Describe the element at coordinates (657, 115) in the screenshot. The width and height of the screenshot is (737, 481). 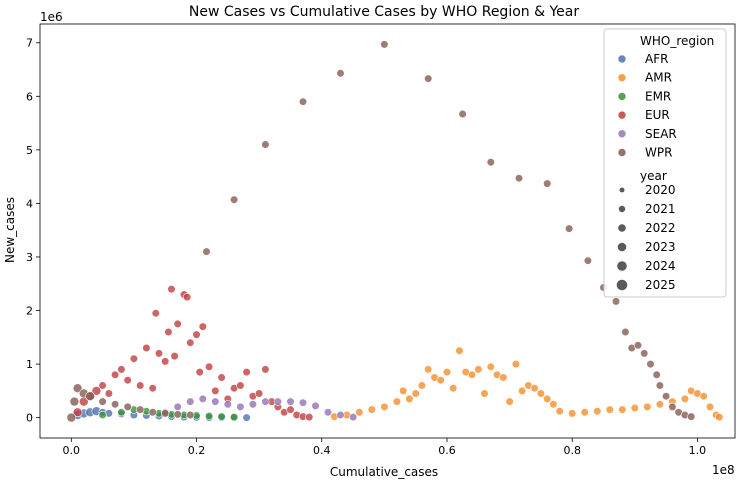
I see `legend-label-eur: EUR` at that location.